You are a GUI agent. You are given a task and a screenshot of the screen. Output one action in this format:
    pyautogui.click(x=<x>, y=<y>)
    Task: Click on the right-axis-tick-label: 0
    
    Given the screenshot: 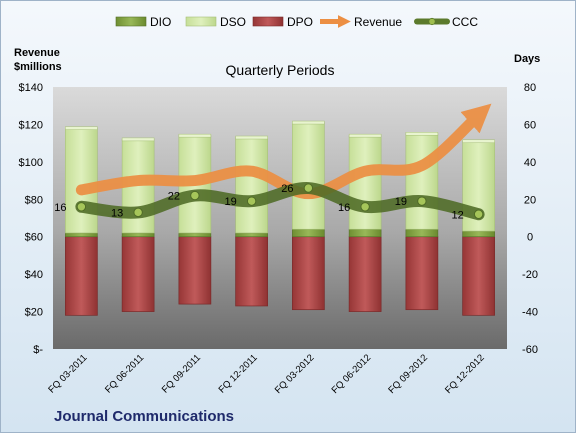 What is the action you would take?
    pyautogui.click(x=530, y=238)
    